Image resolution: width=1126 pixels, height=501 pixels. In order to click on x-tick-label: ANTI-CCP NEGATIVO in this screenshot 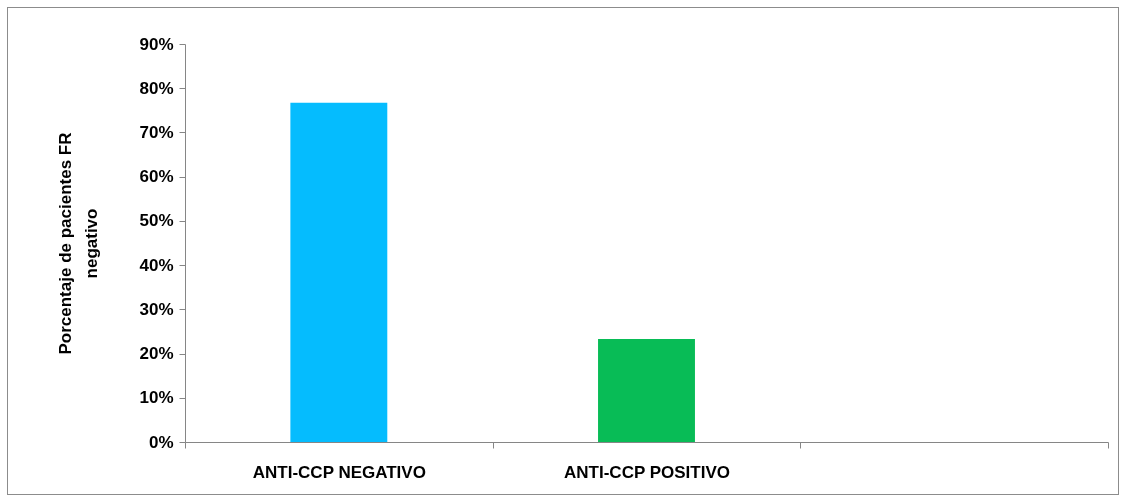, I will do `click(339, 472)`.